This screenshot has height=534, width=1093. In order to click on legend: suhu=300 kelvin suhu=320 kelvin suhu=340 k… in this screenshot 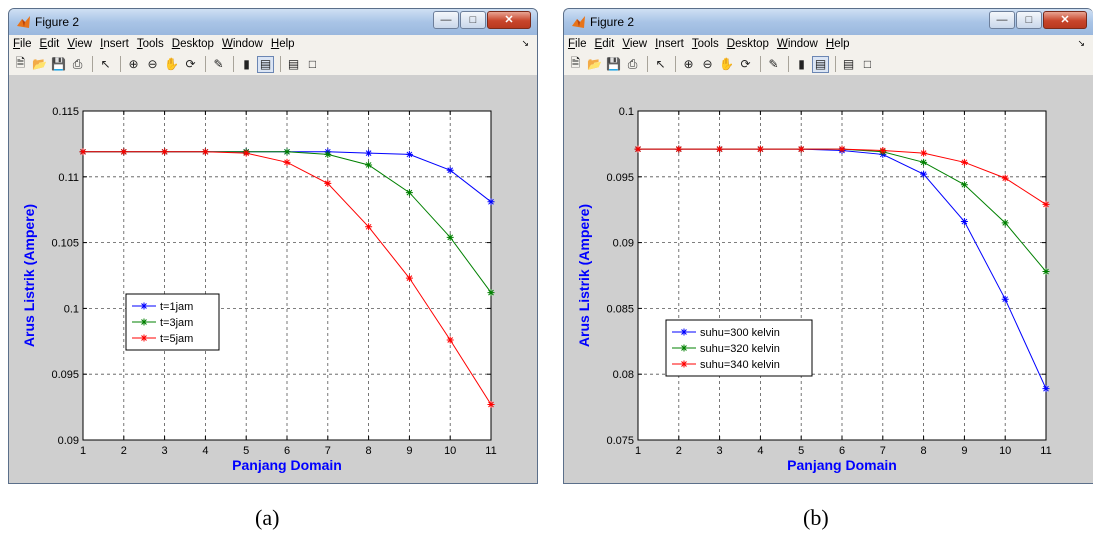, I will do `click(739, 348)`.